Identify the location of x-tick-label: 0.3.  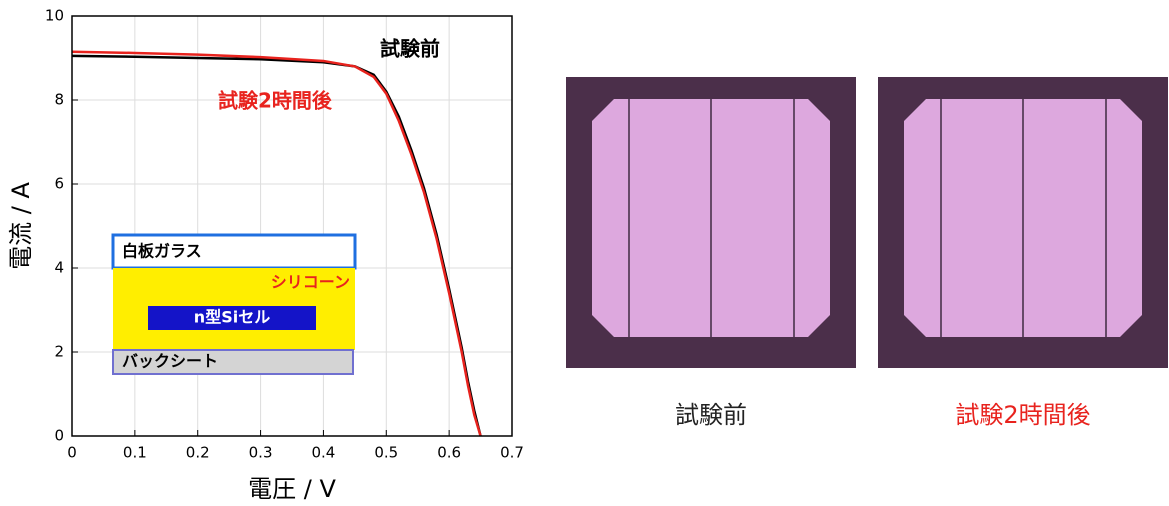
(261, 453).